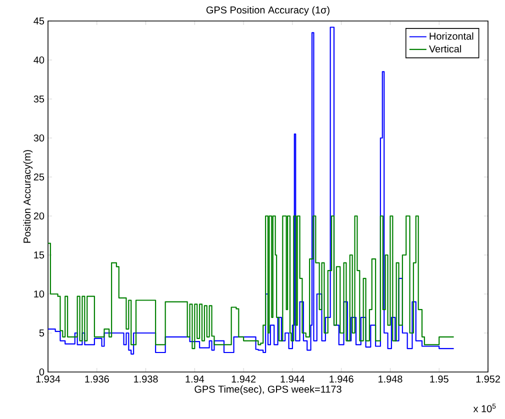  Describe the element at coordinates (39, 21) in the screenshot. I see `y-tick-label: 45` at that location.